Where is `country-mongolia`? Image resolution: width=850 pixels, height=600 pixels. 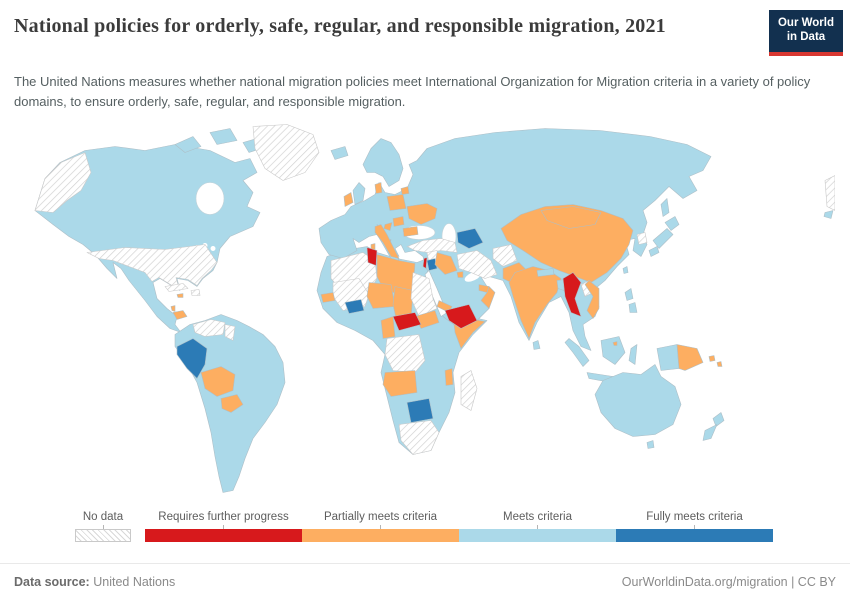
country-mongolia is located at coordinates (571, 217).